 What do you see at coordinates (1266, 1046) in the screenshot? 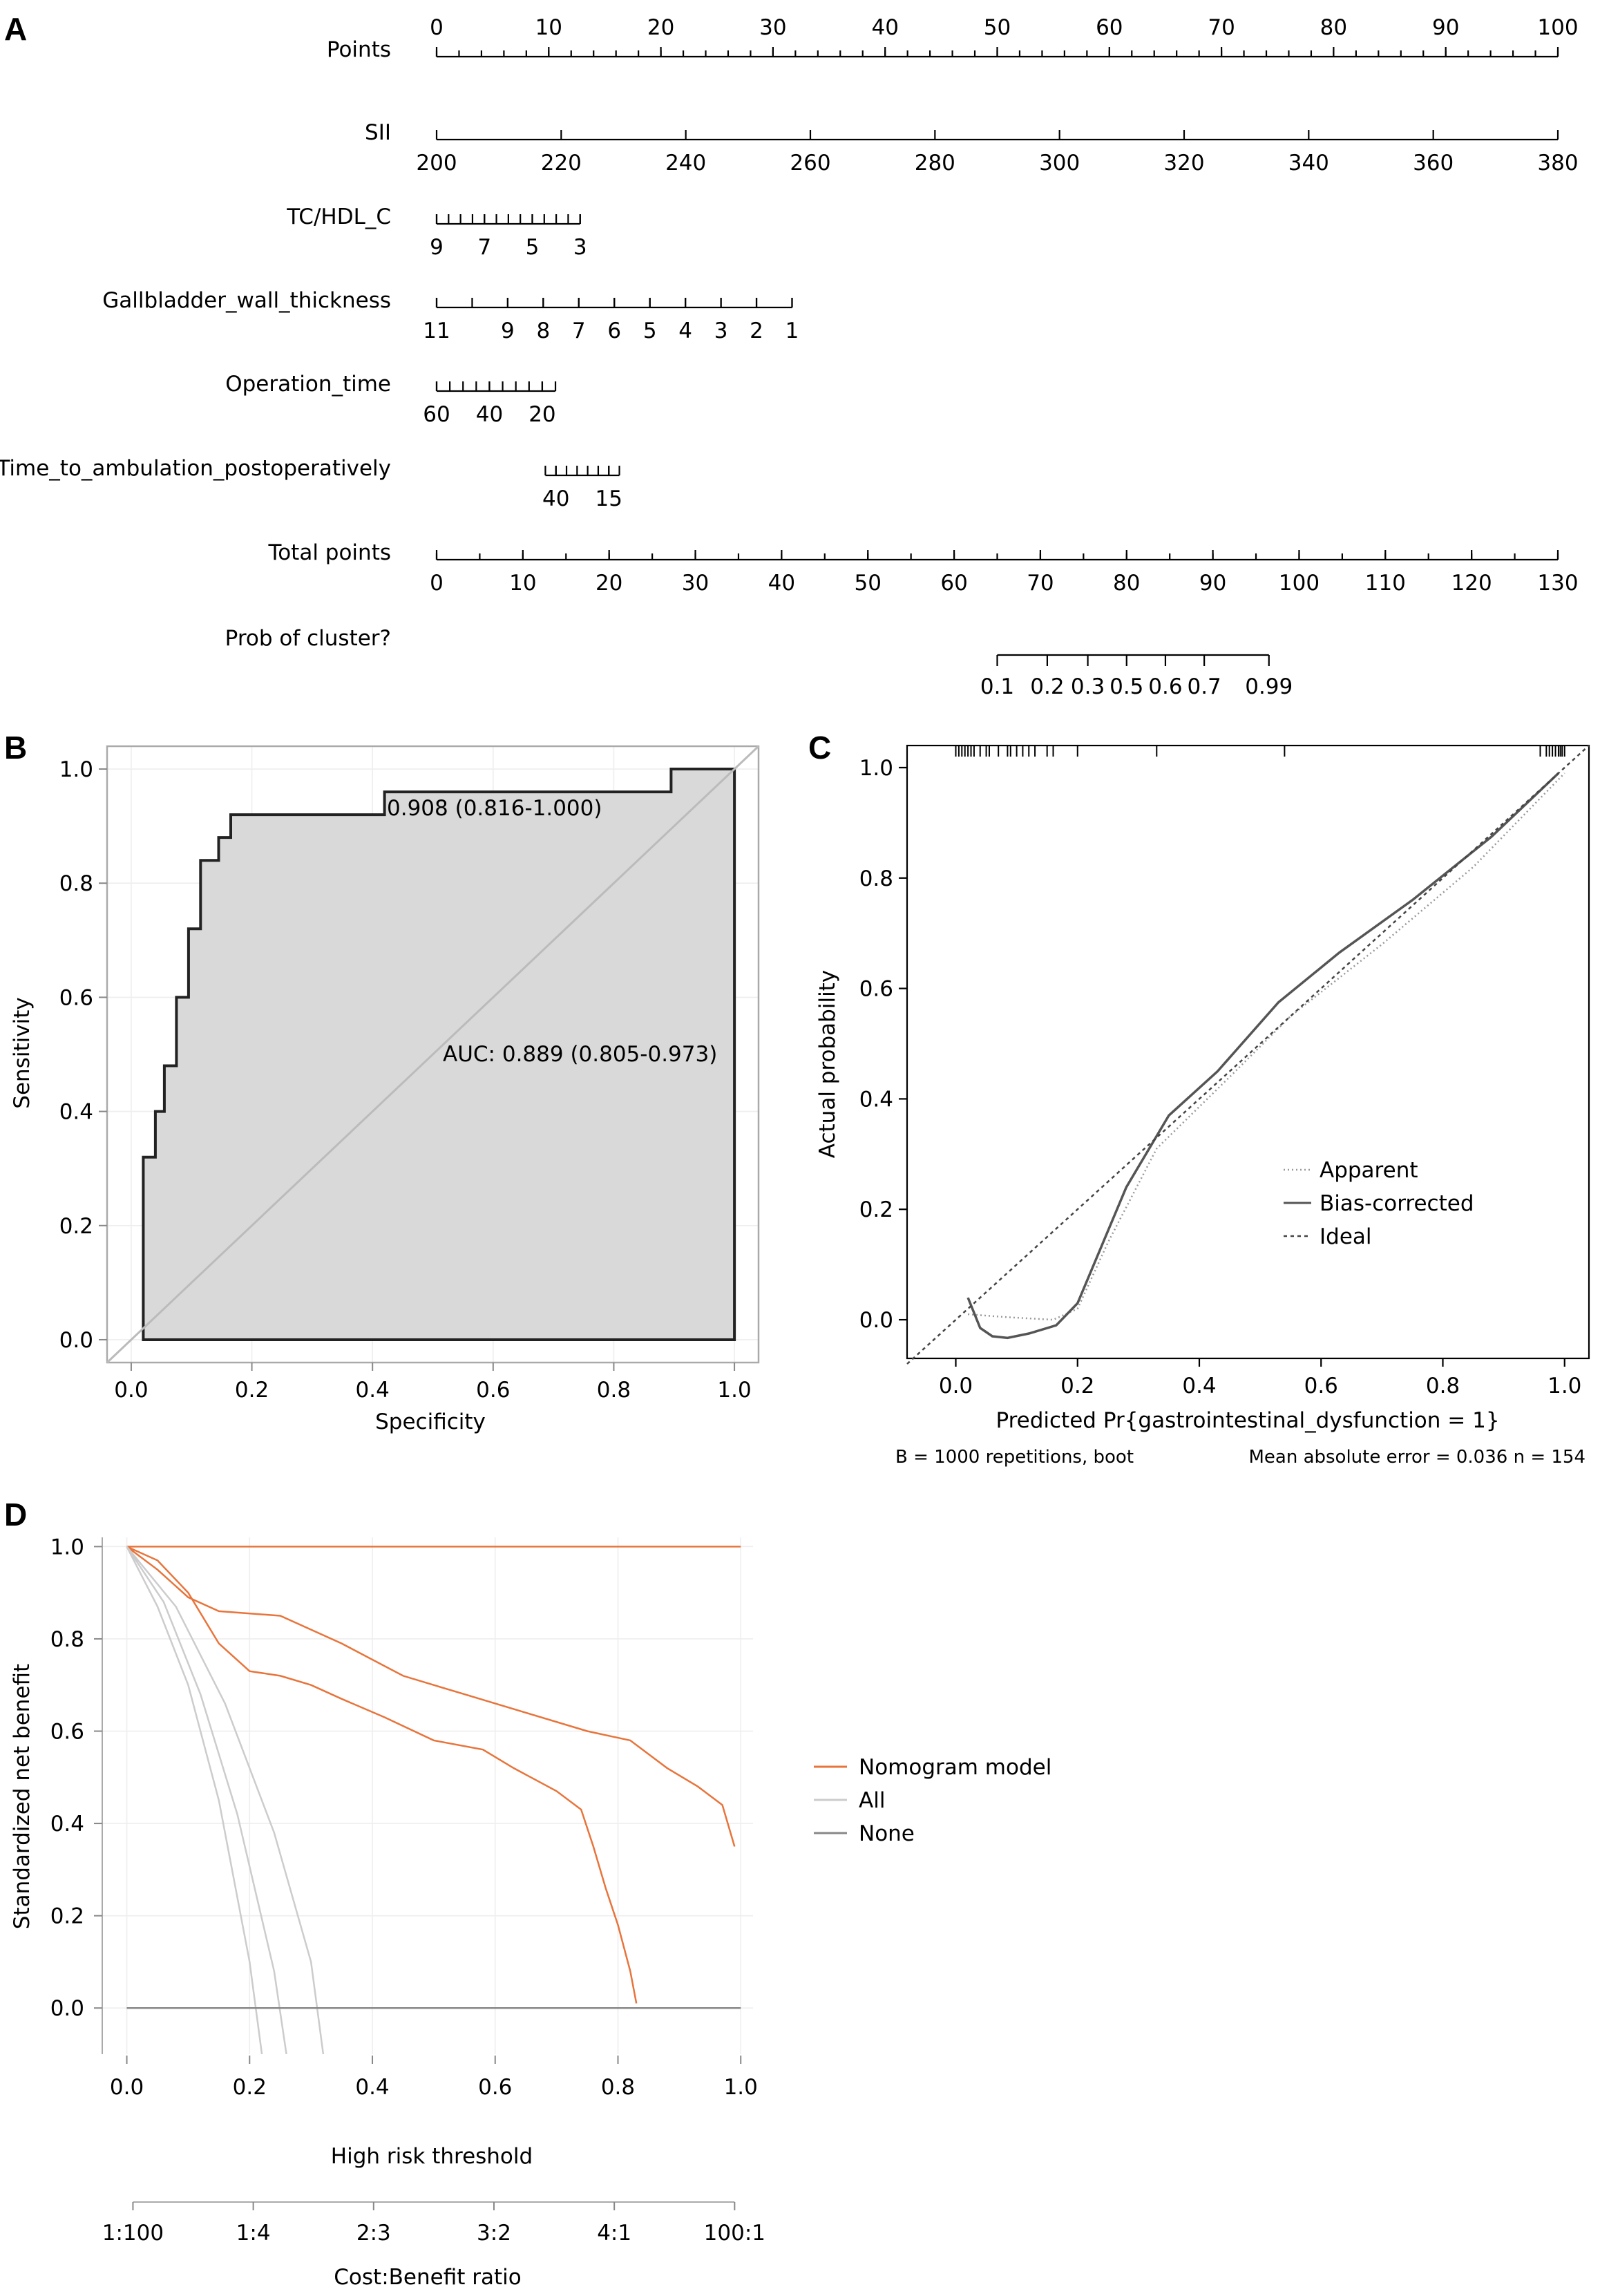
I see `cal-series-apparent` at bounding box center [1266, 1046].